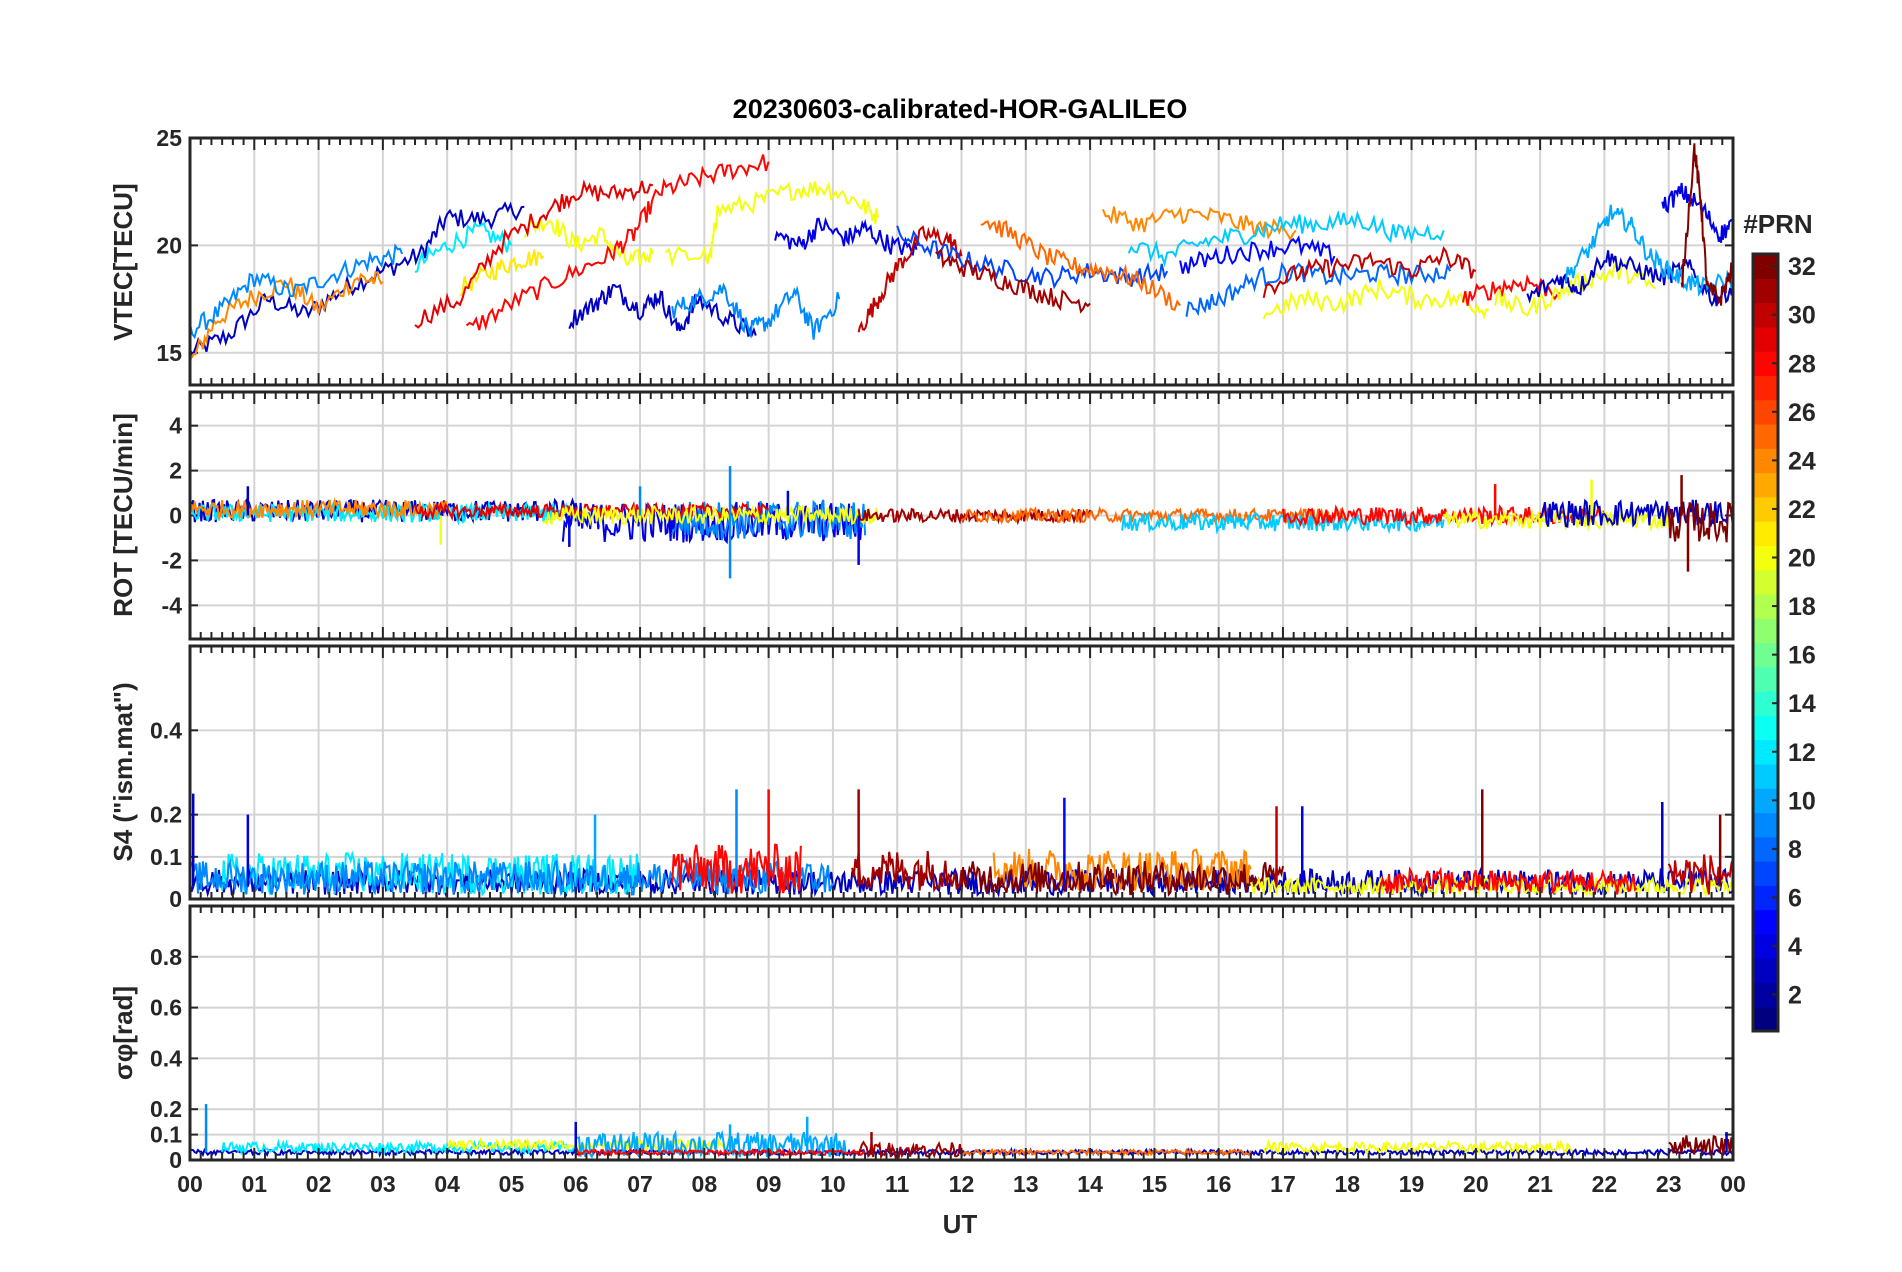 The width and height of the screenshot is (1902, 1272). What do you see at coordinates (1802, 607) in the screenshot?
I see `colorbar-tick-label: 18` at bounding box center [1802, 607].